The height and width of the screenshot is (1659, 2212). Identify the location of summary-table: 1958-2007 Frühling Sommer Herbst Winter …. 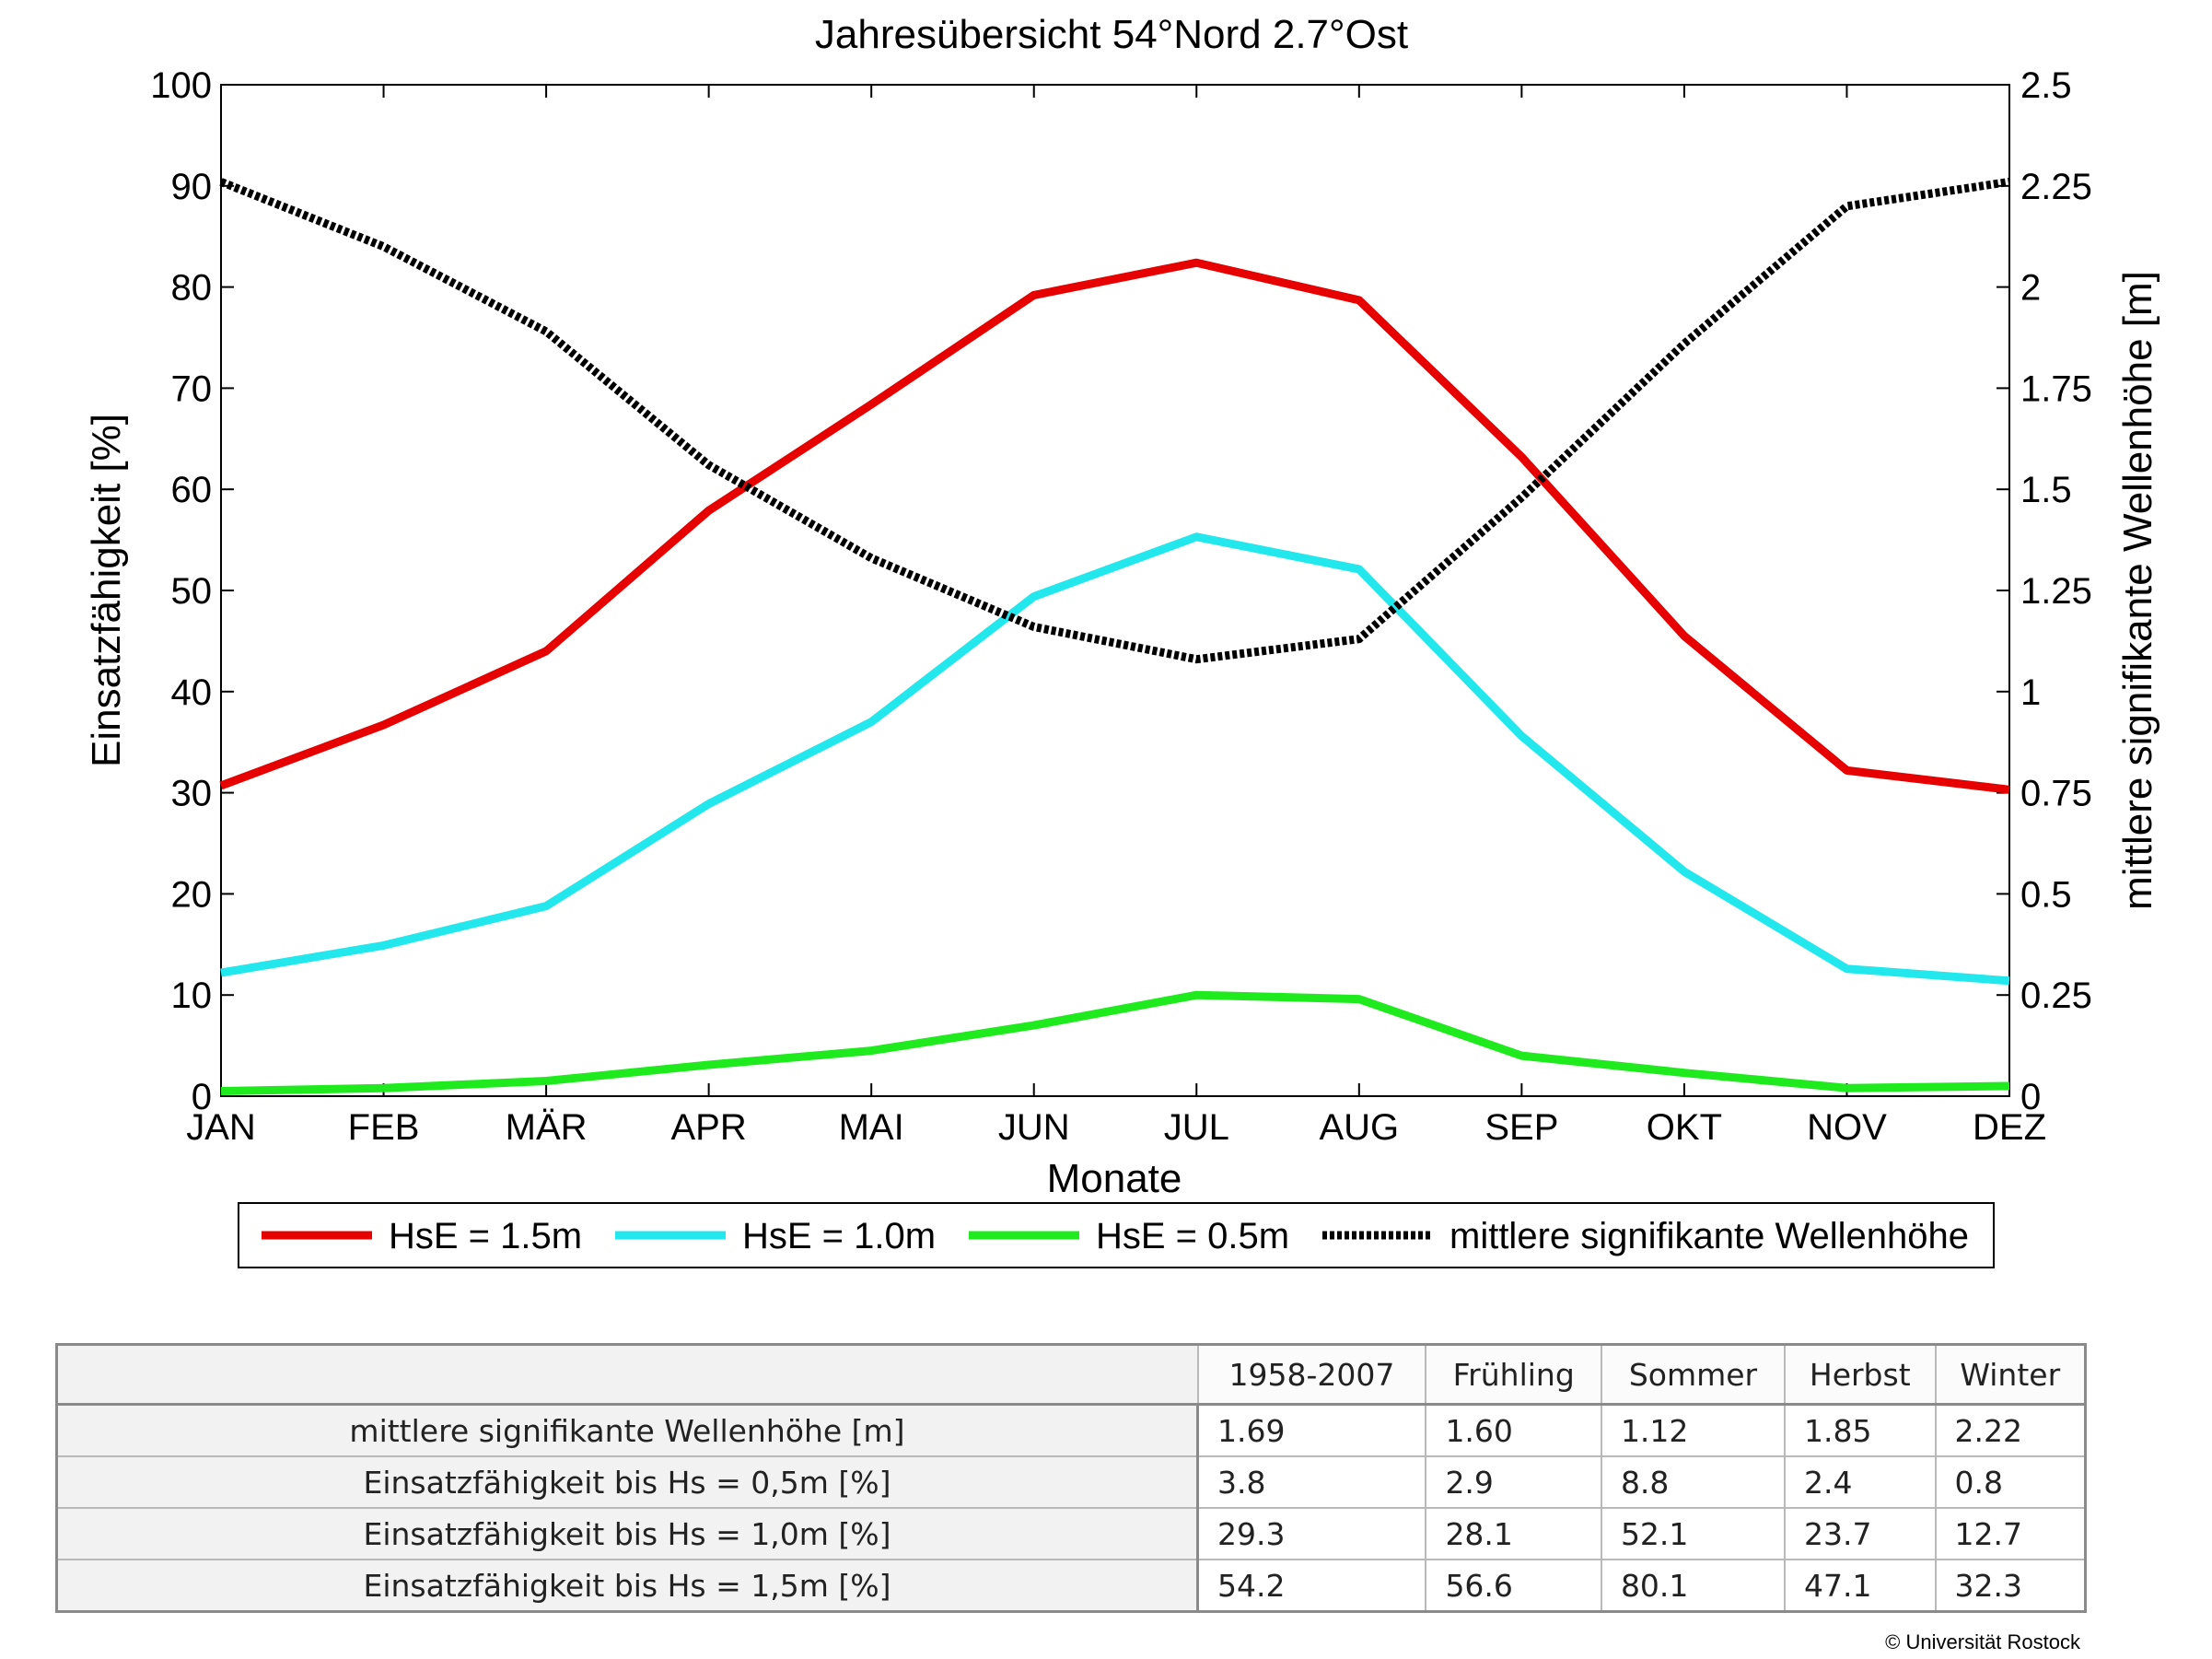
(1071, 1478).